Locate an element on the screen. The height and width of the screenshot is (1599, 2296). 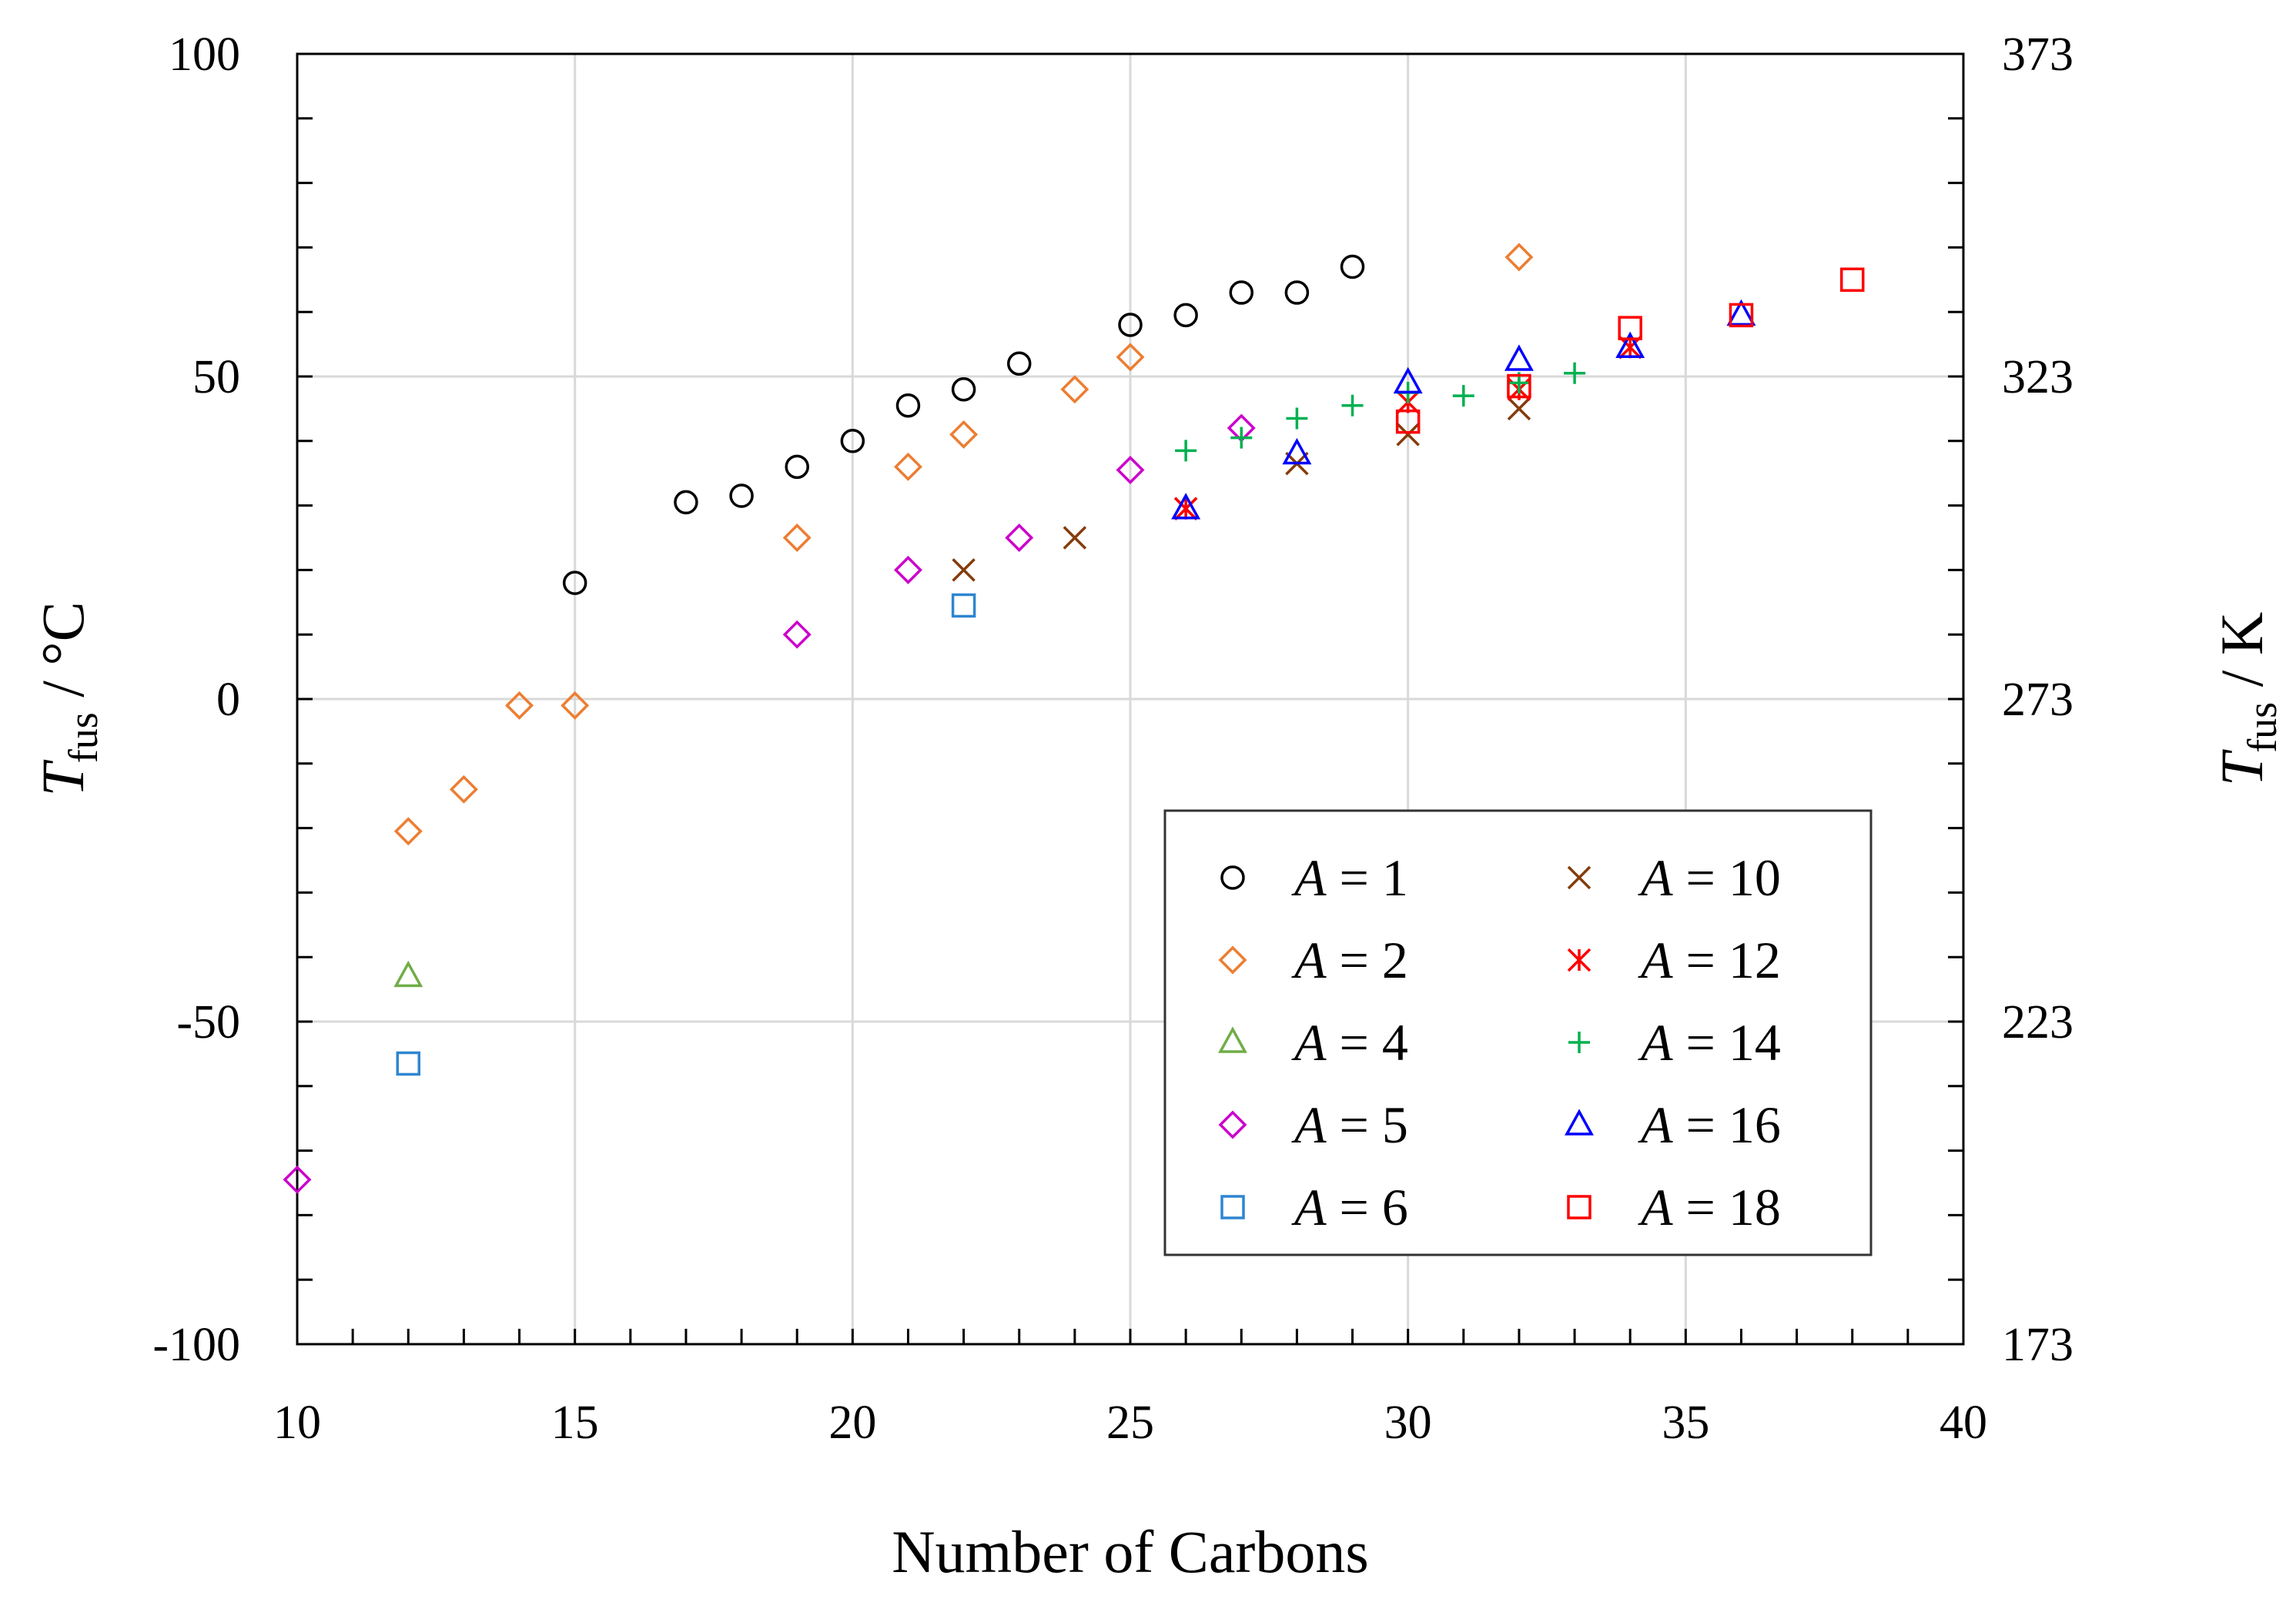
legend-label: A = 2 is located at coordinates (1350, 960).